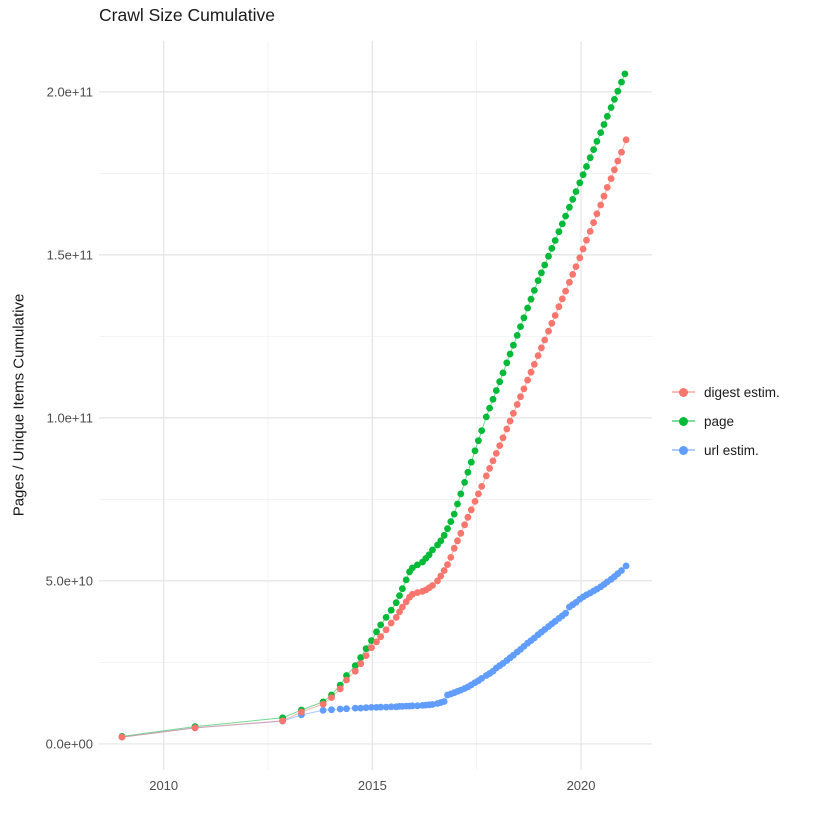  I want to click on x-tick-label: 2010, so click(163, 785).